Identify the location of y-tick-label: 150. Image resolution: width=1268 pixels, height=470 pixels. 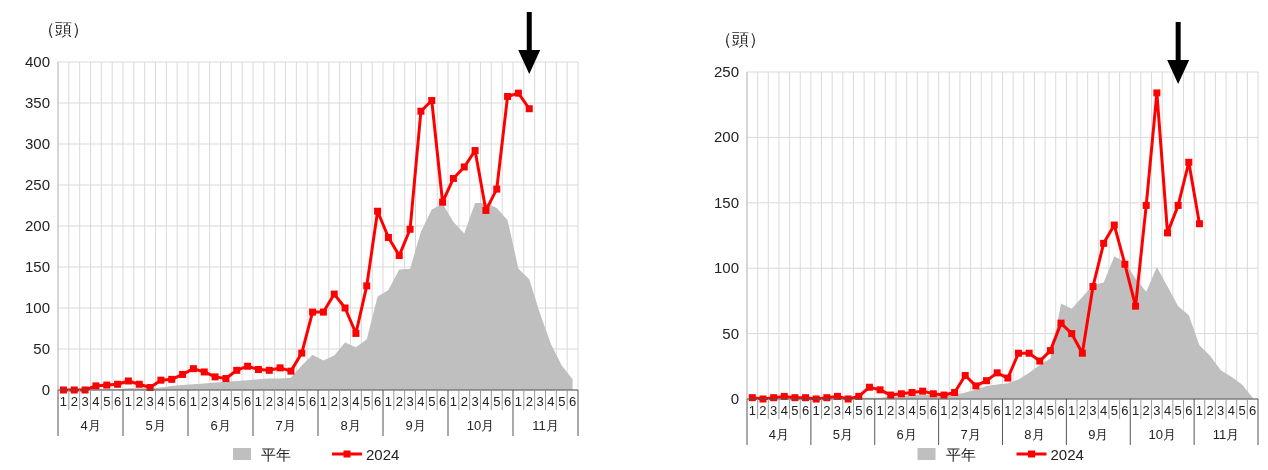
(37, 266).